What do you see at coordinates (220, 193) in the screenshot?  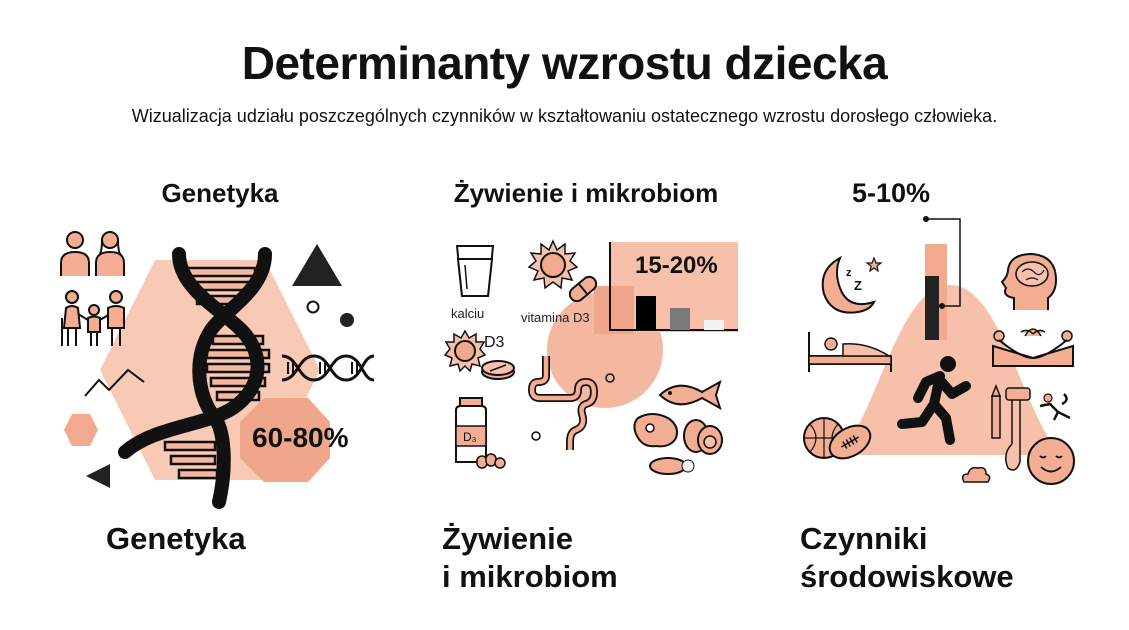 I see `genetics-heading: Genetyka` at bounding box center [220, 193].